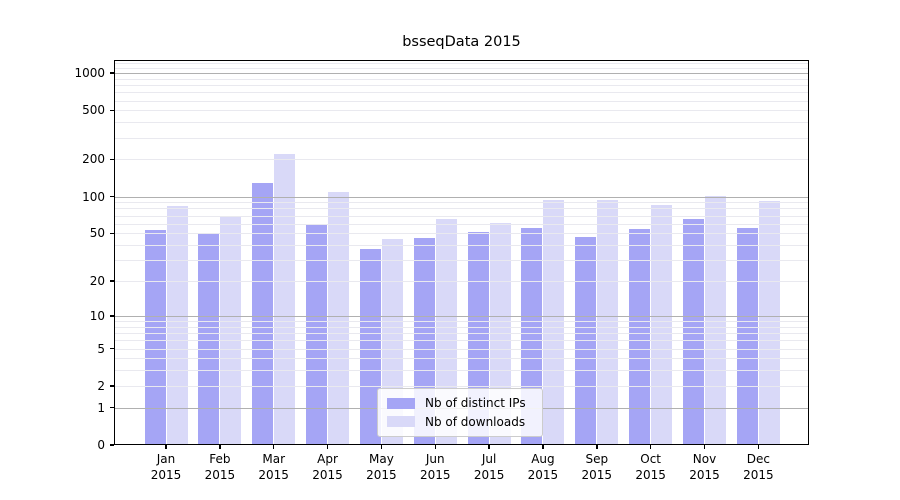 The image size is (900, 500). Describe the element at coordinates (651, 459) in the screenshot. I see `x-tick-month: Oct` at that location.